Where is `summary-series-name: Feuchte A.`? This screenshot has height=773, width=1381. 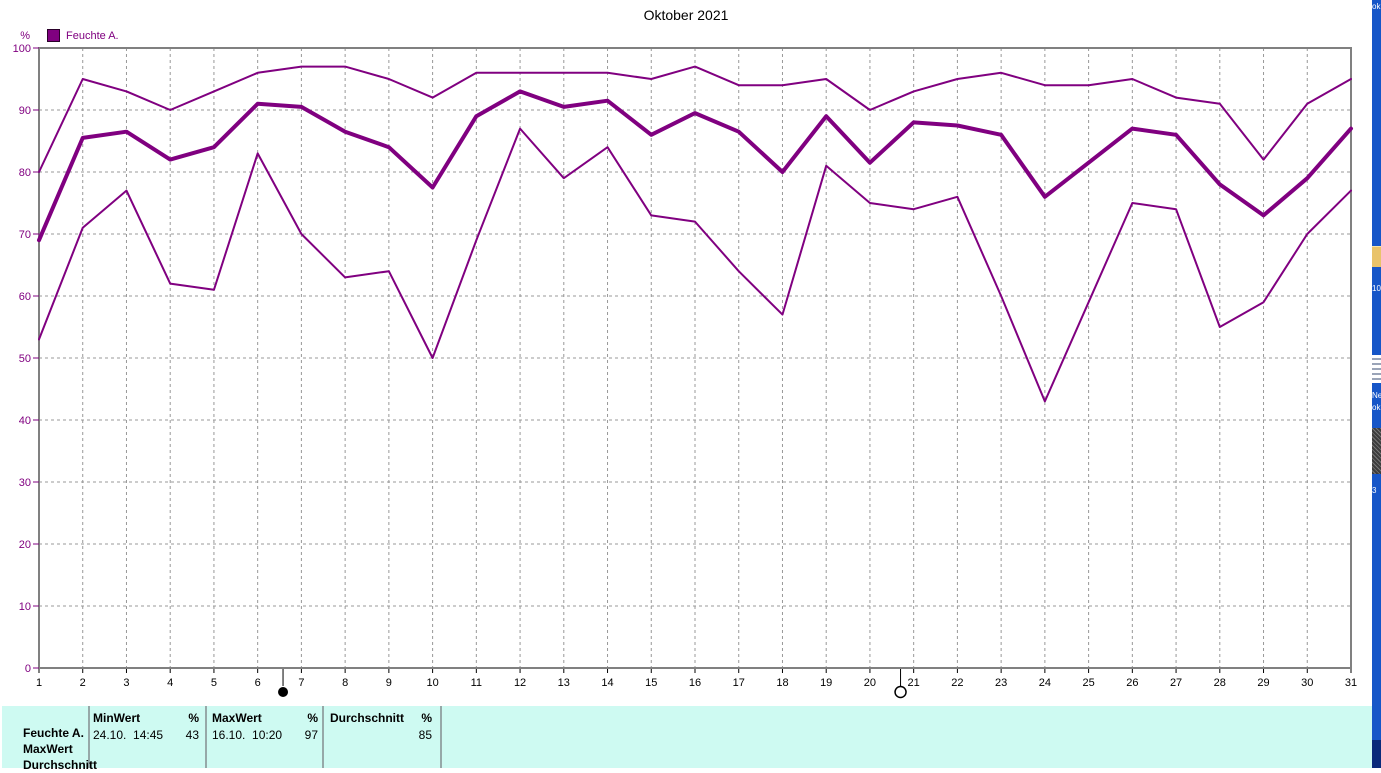
summary-series-name: Feuchte A. is located at coordinates (53, 733).